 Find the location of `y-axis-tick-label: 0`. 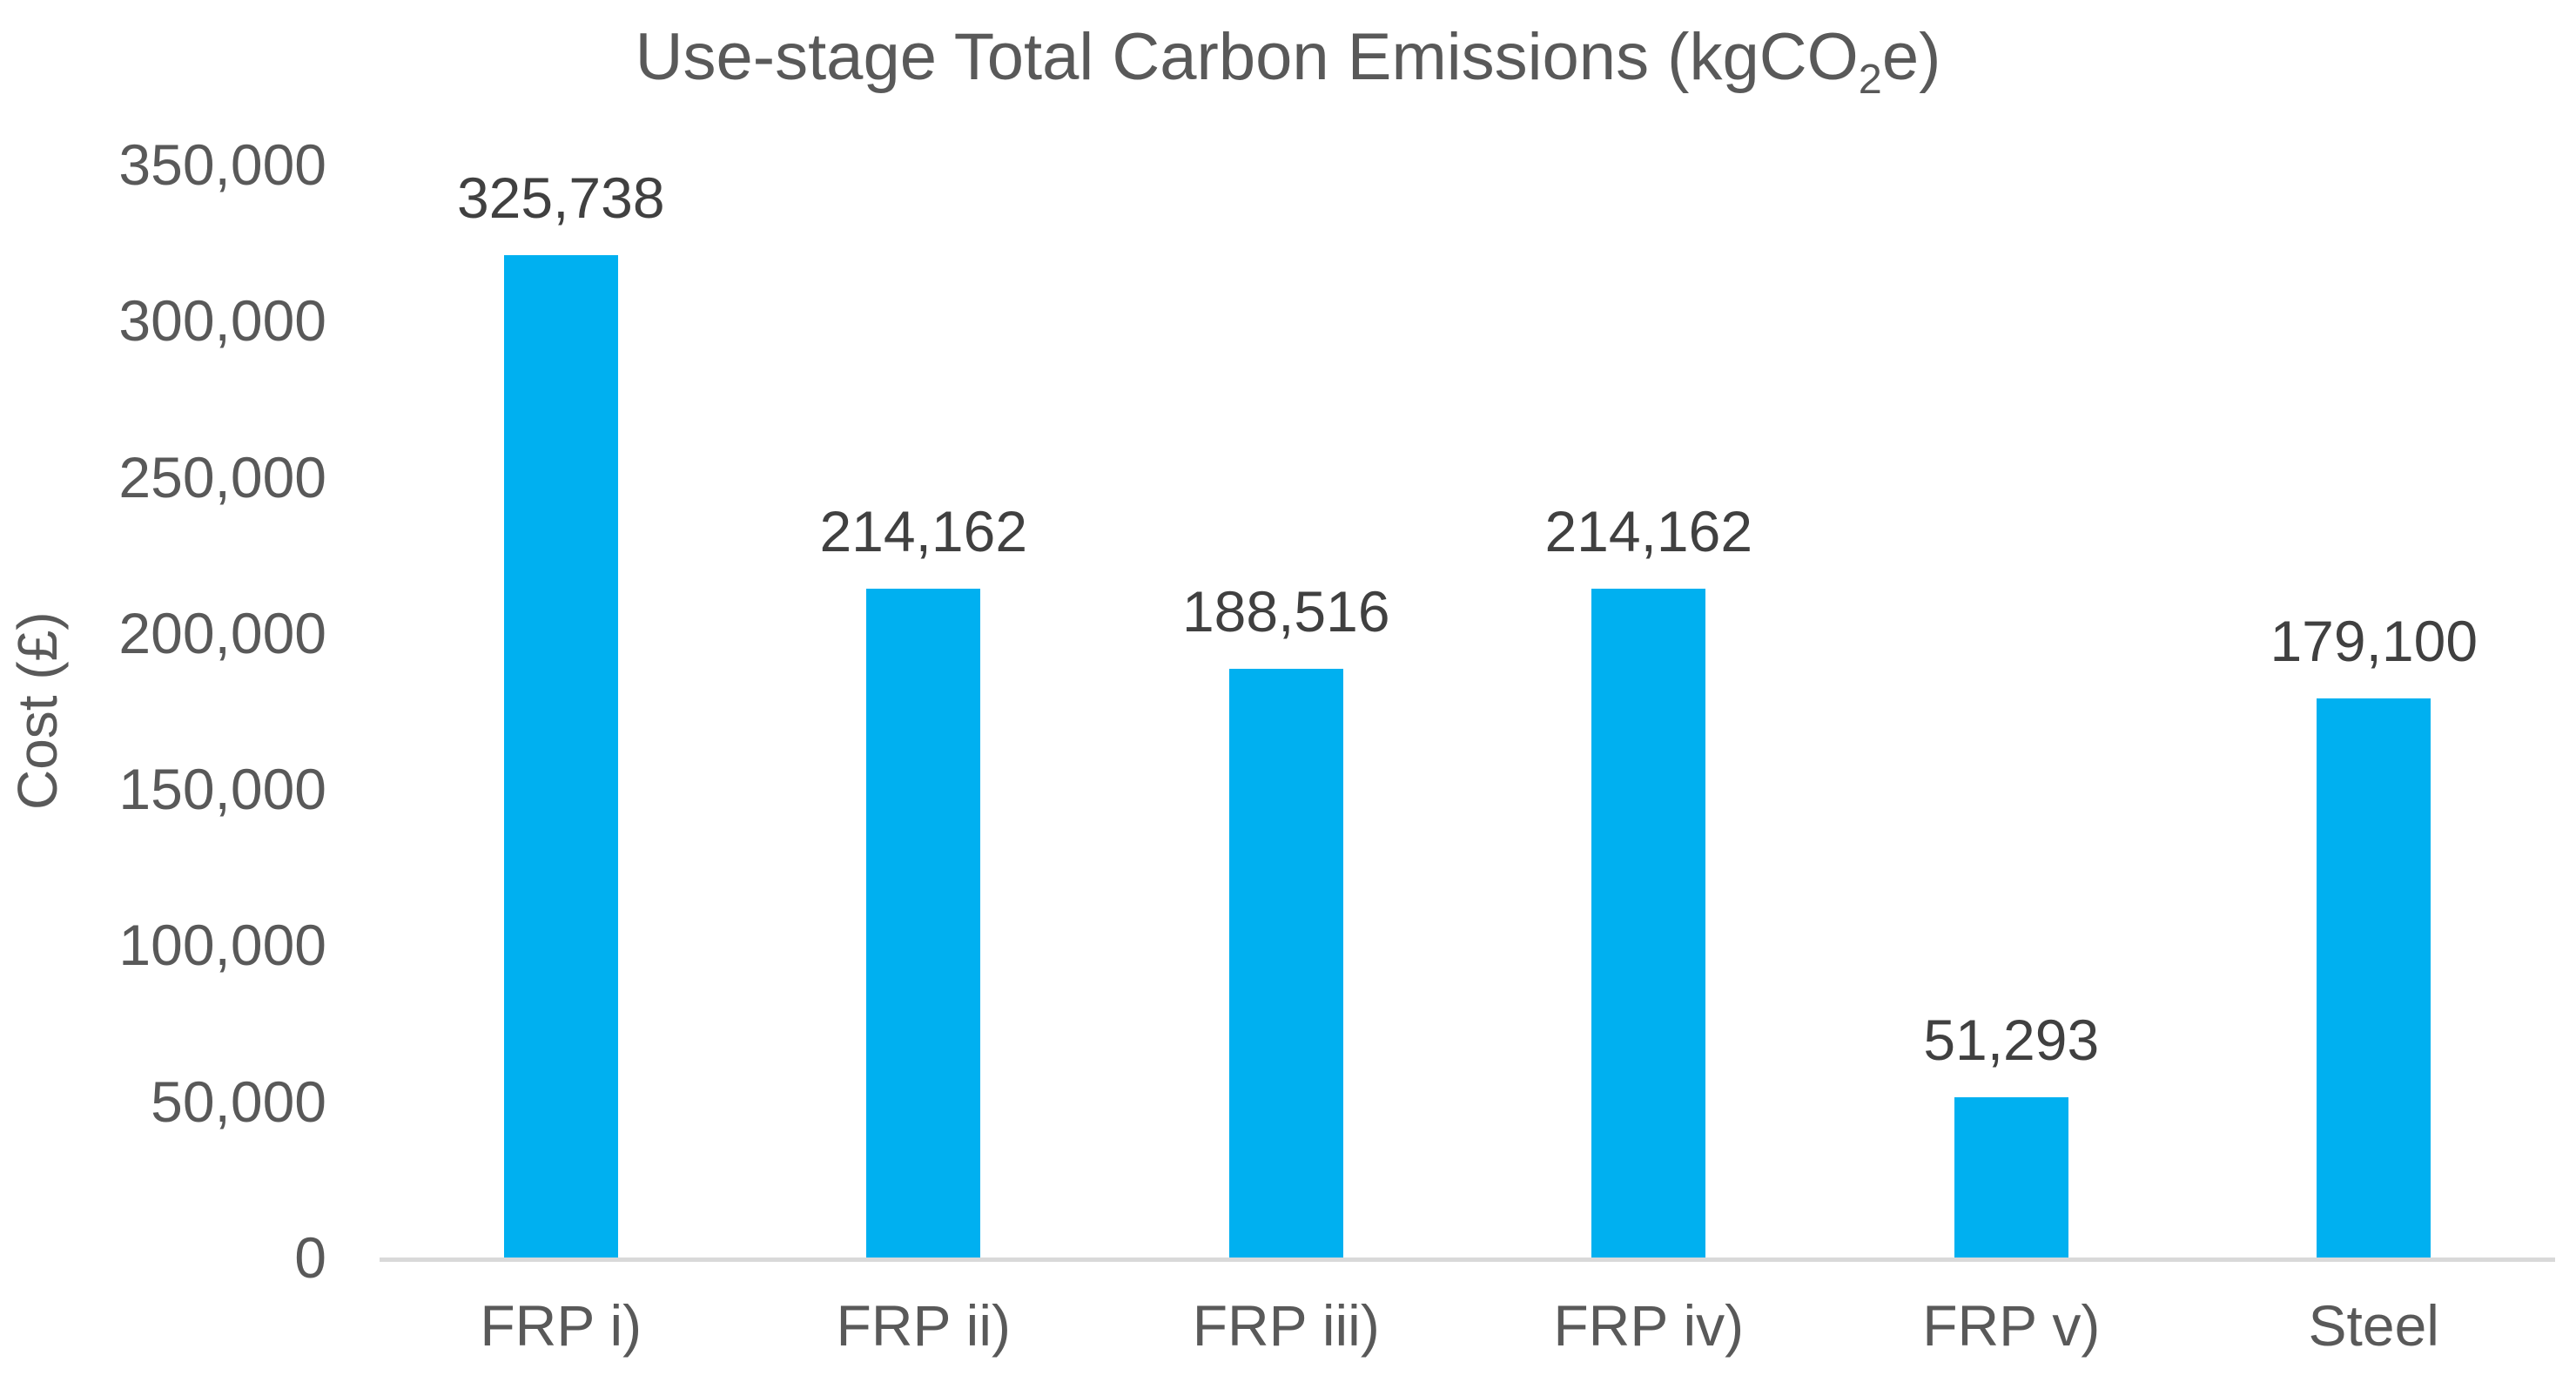

y-axis-tick-label: 0 is located at coordinates (310, 1257).